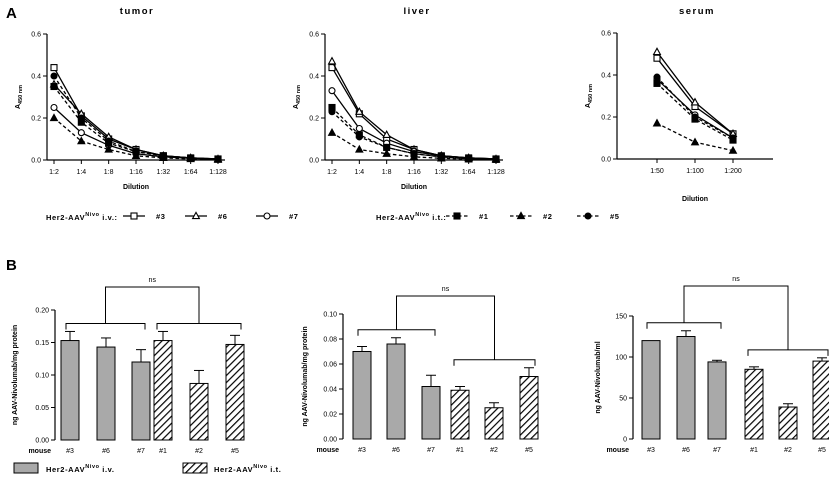 The image size is (829, 484). I want to click on y-tick-label: 0.10, so click(42, 376).